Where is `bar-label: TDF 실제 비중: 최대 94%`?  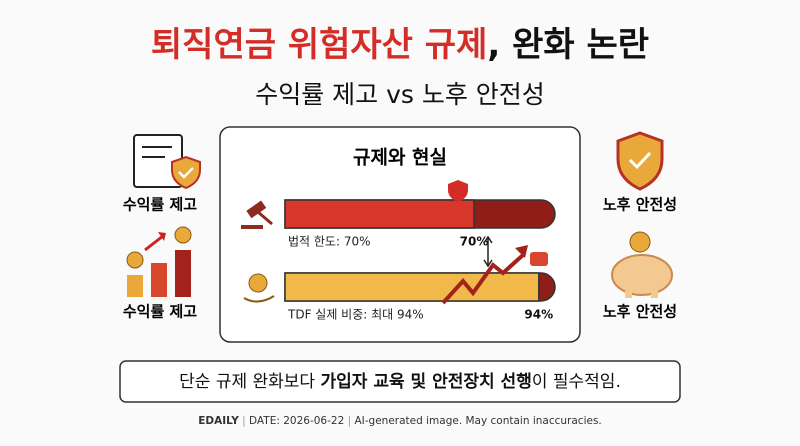
bar-label: TDF 실제 비중: 최대 94% is located at coordinates (355, 315).